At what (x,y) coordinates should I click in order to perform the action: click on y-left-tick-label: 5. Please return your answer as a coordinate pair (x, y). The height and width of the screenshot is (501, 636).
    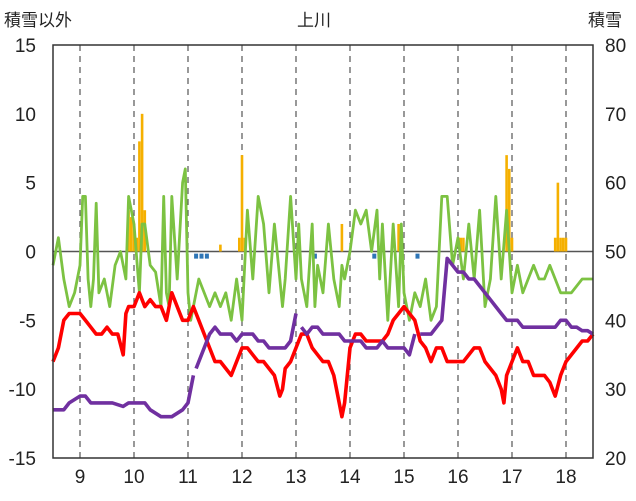
    Looking at the image, I should click on (30, 184).